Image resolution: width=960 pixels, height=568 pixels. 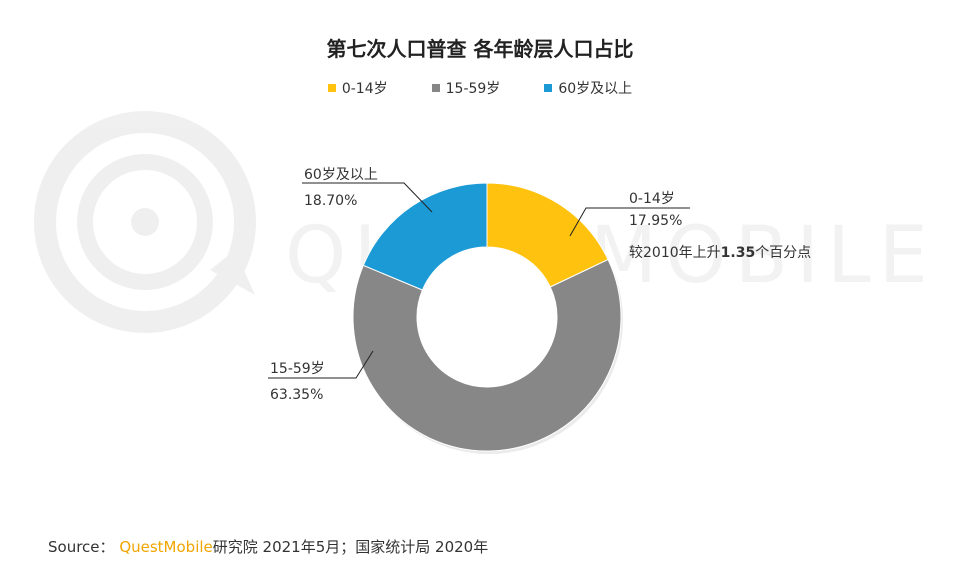 I want to click on data-label-name-0-14: 0-14岁, so click(x=652, y=199).